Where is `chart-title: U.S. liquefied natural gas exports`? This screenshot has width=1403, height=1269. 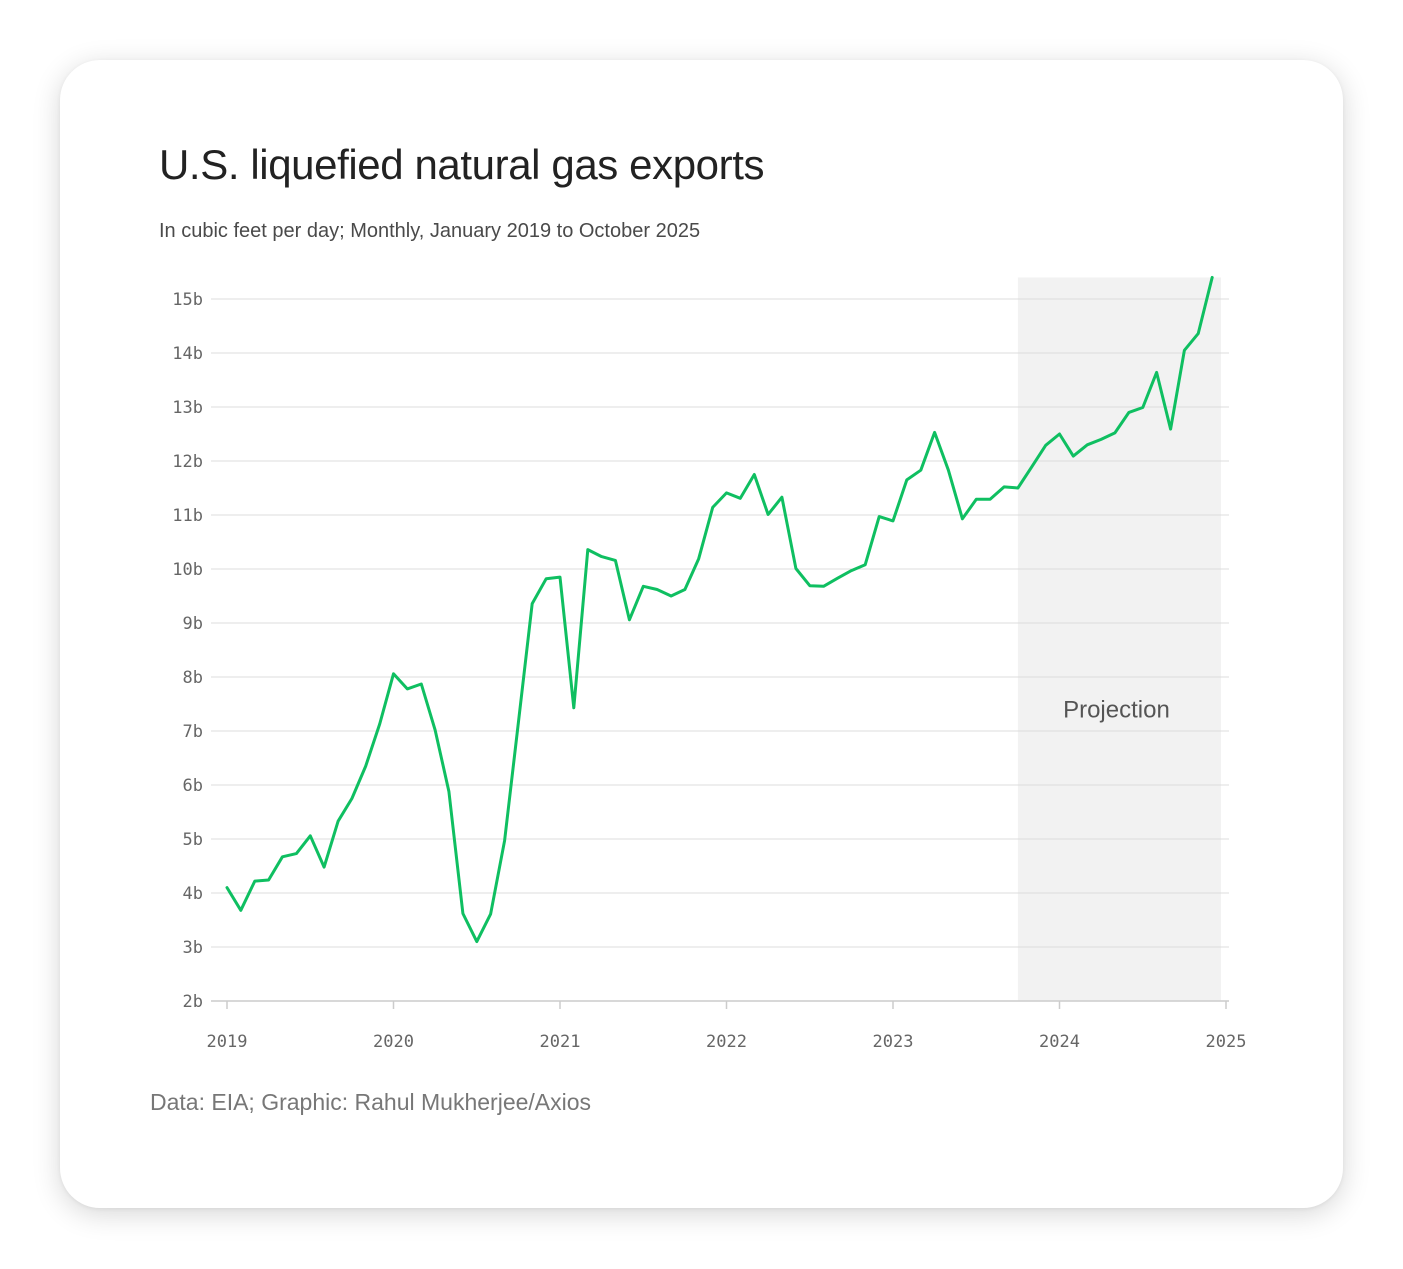
chart-title: U.S. liquefied natural gas exports is located at coordinates (462, 164).